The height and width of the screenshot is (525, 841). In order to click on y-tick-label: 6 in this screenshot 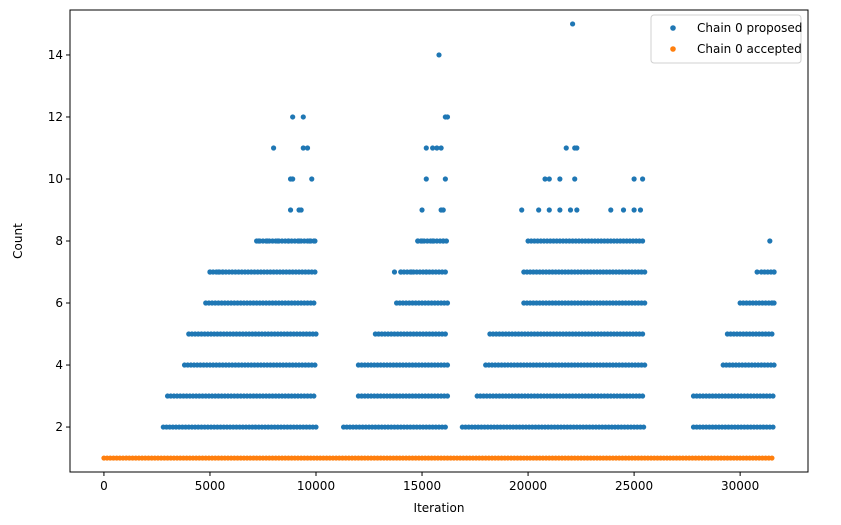, I will do `click(59, 303)`.